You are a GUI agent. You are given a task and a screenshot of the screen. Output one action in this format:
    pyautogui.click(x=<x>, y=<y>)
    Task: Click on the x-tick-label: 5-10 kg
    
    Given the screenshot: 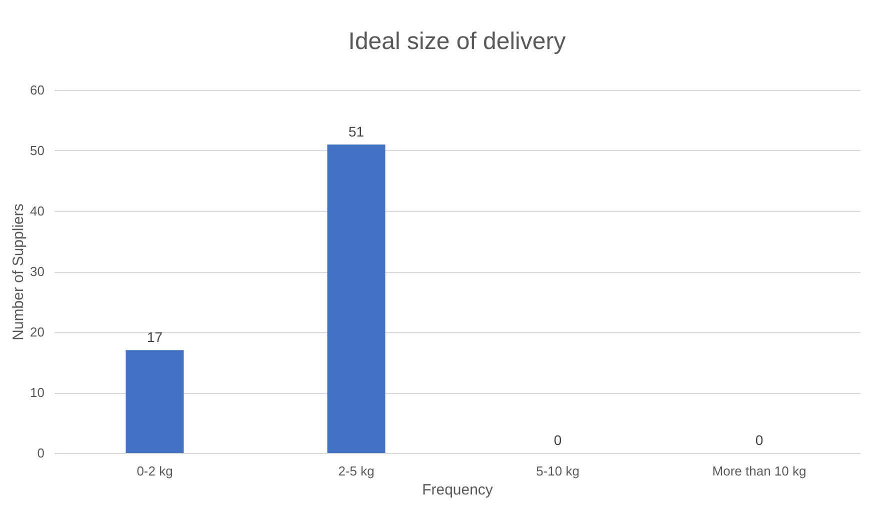 What is the action you would take?
    pyautogui.click(x=558, y=471)
    